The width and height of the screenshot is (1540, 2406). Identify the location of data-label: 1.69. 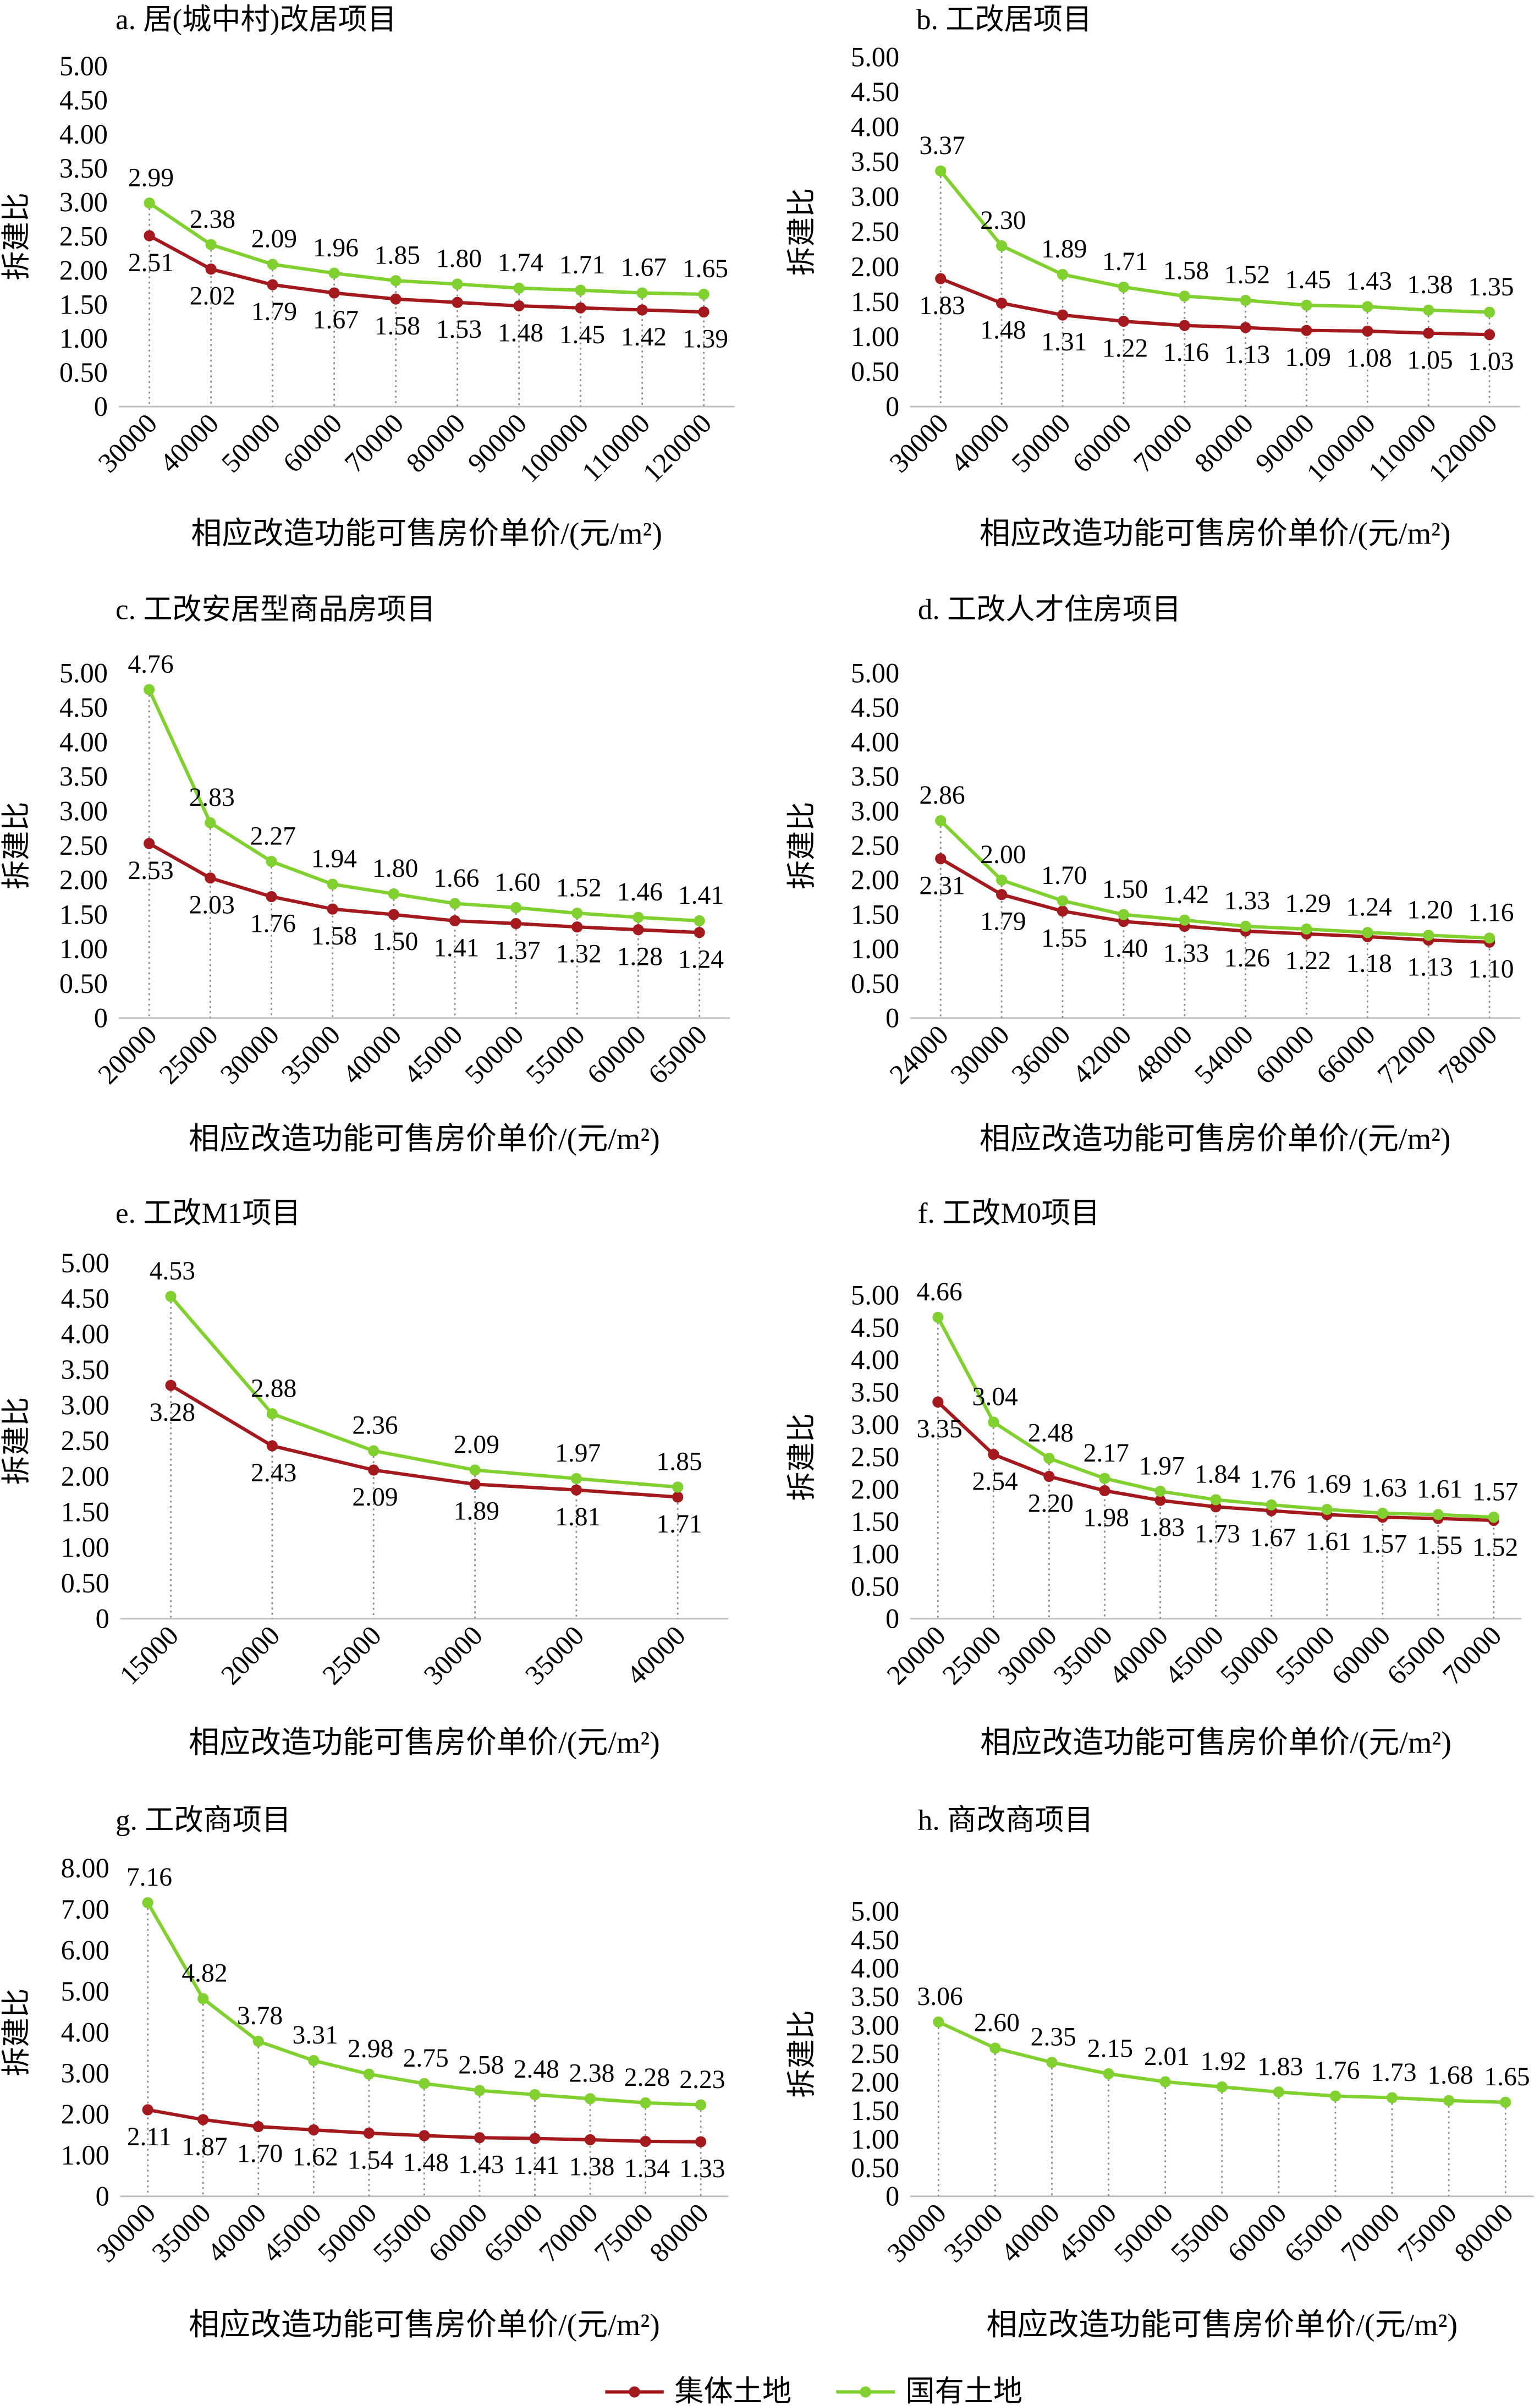
(1329, 1484).